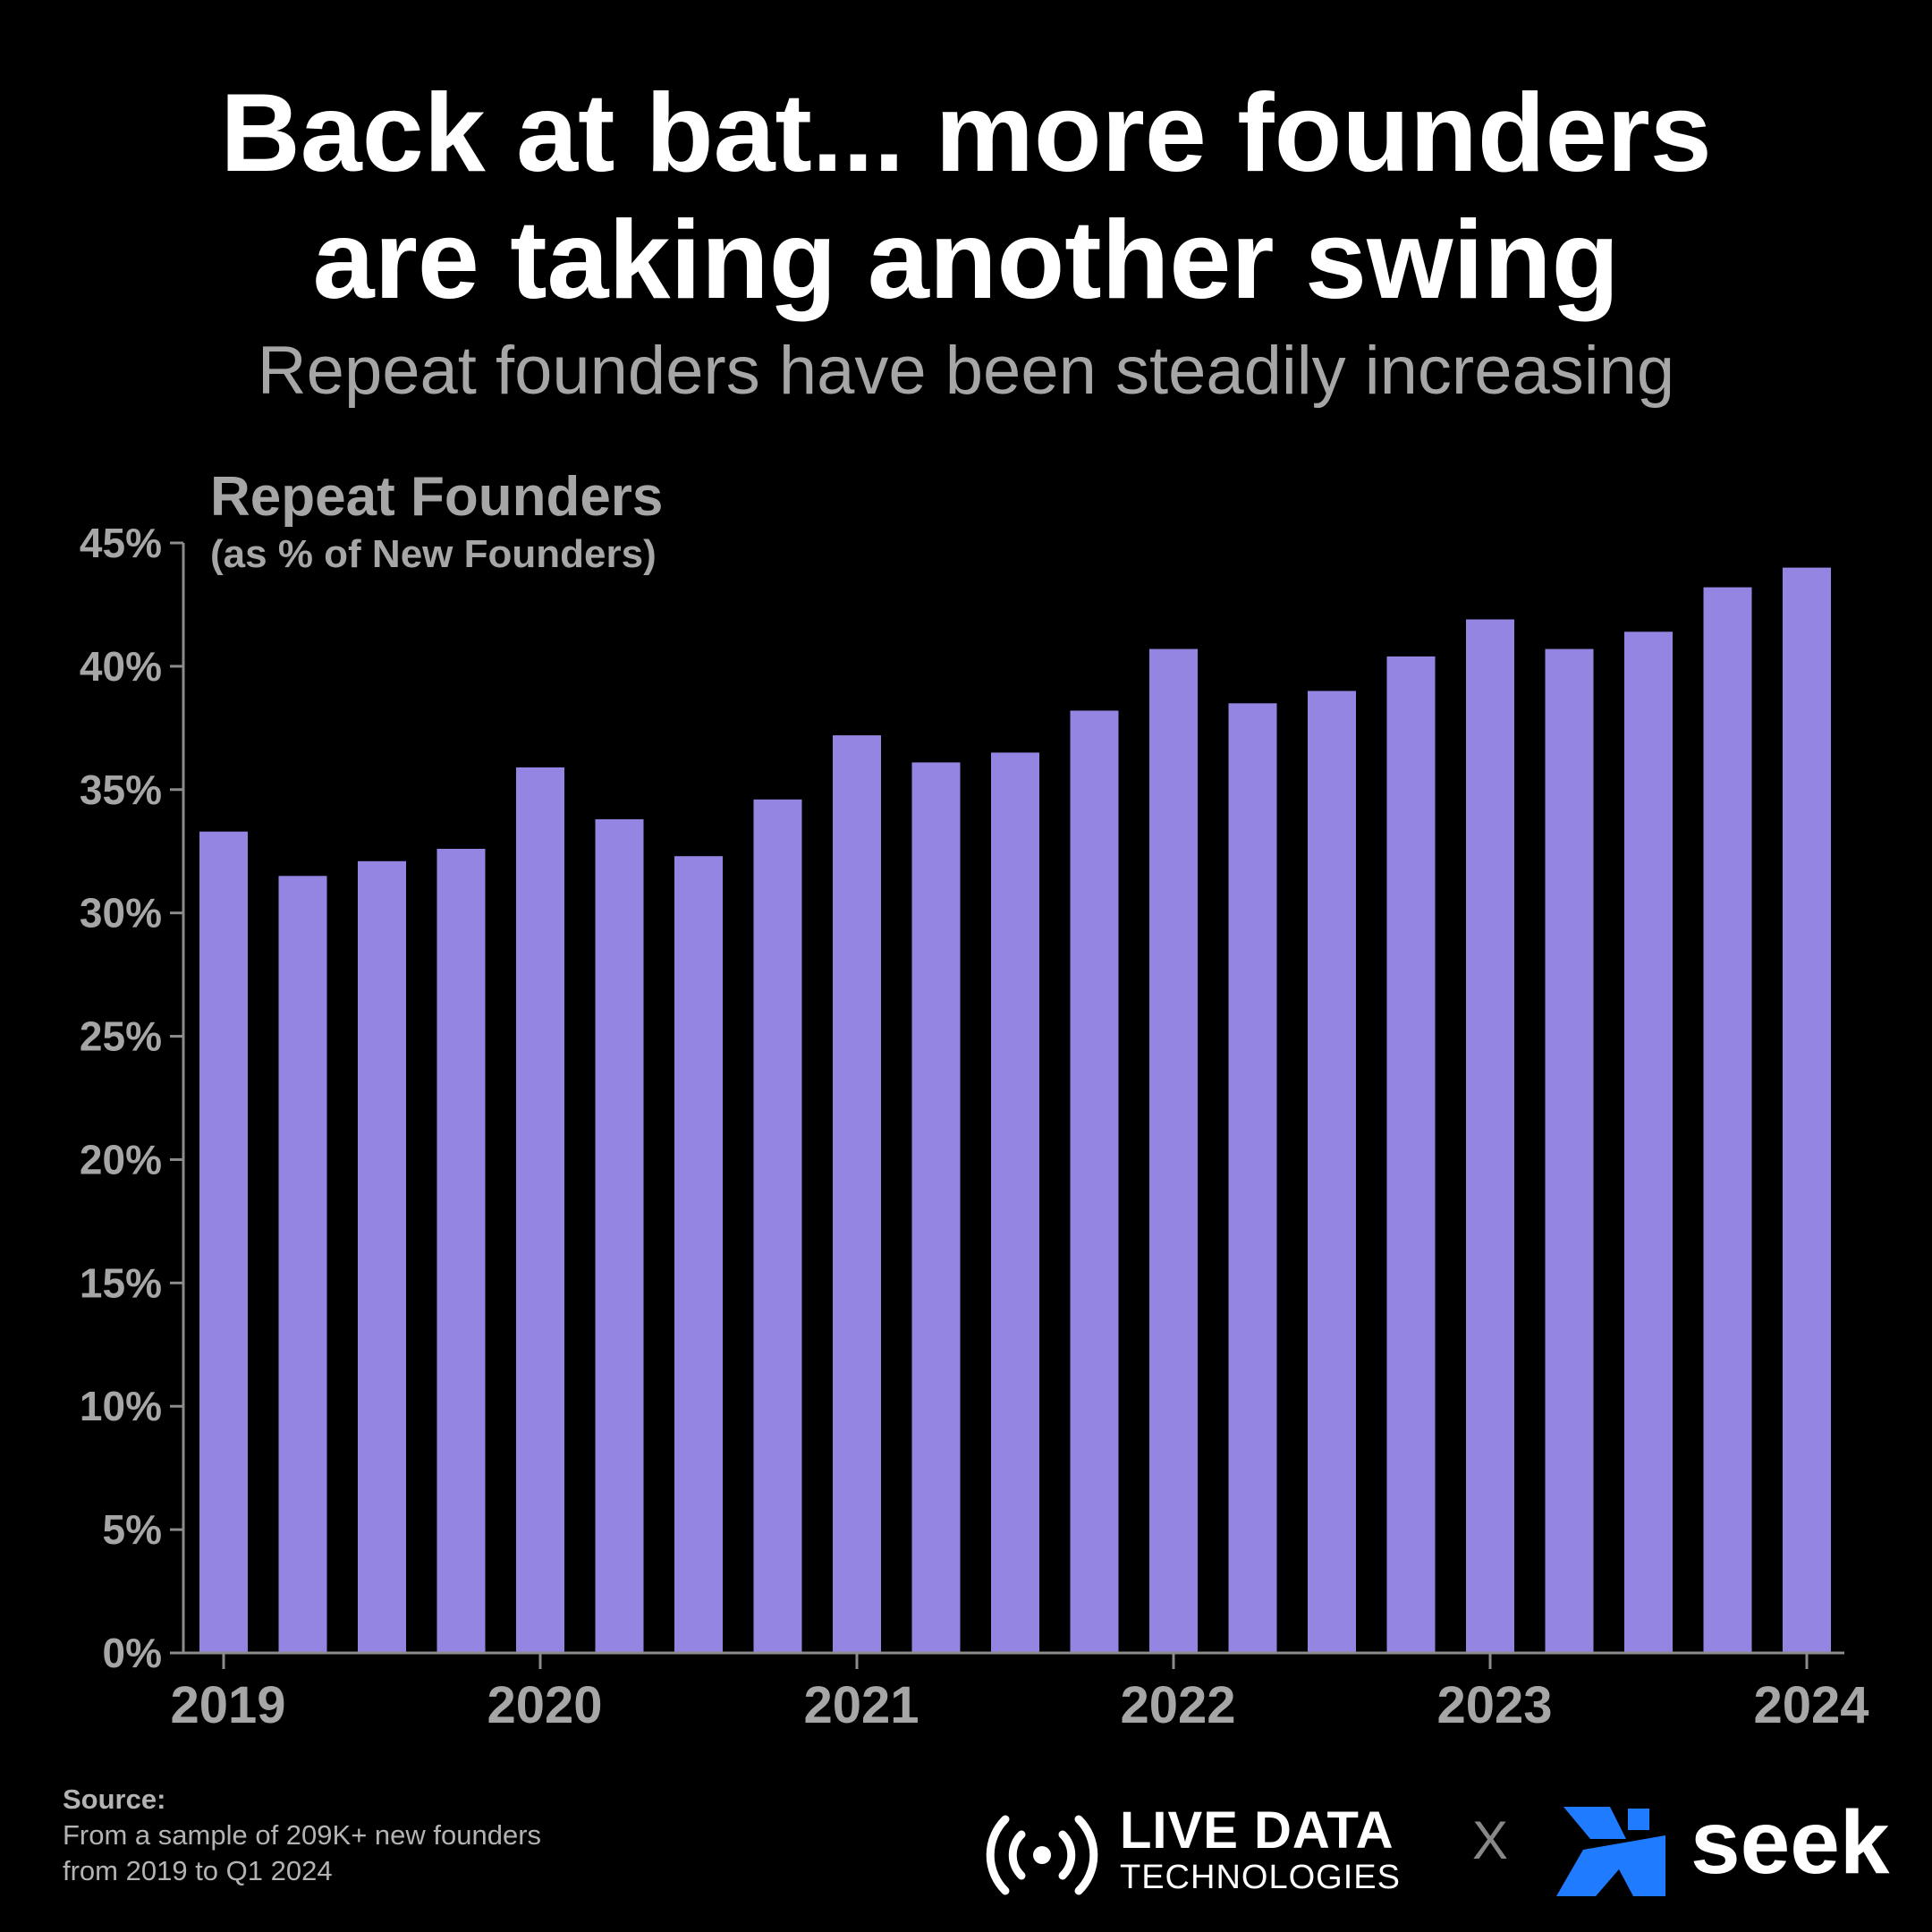 The width and height of the screenshot is (1932, 1932). I want to click on x-tick-label: 2021, so click(861, 1705).